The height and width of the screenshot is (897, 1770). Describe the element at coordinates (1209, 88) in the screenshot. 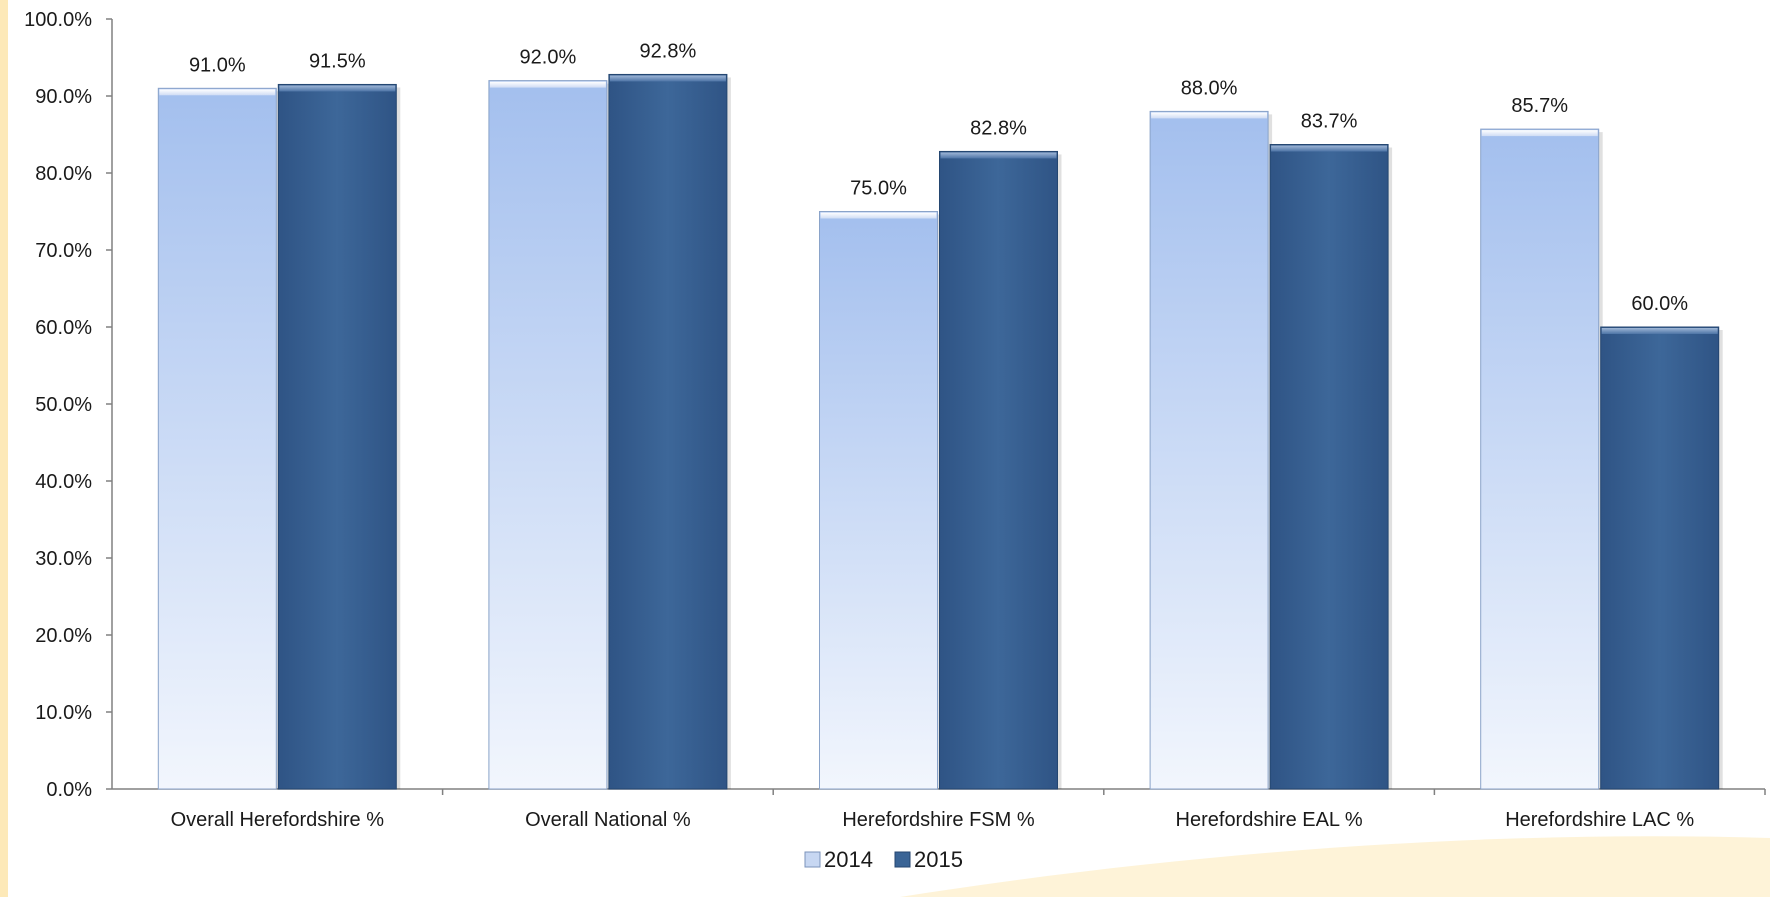

I see `data-label: 88.0%` at that location.